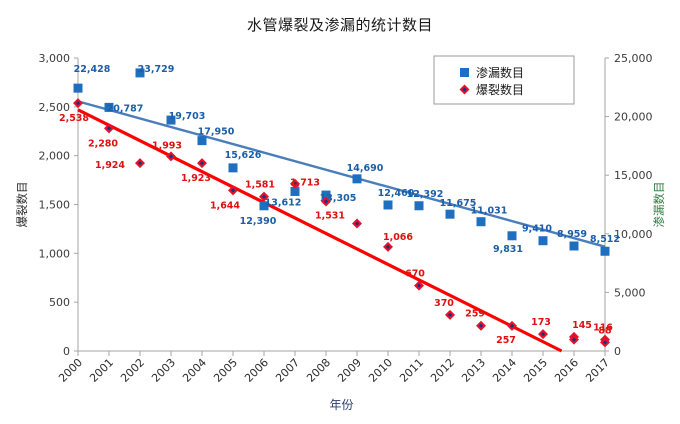 The height and width of the screenshot is (424, 680). I want to click on left-axis-tick-label: 0, so click(66, 351).